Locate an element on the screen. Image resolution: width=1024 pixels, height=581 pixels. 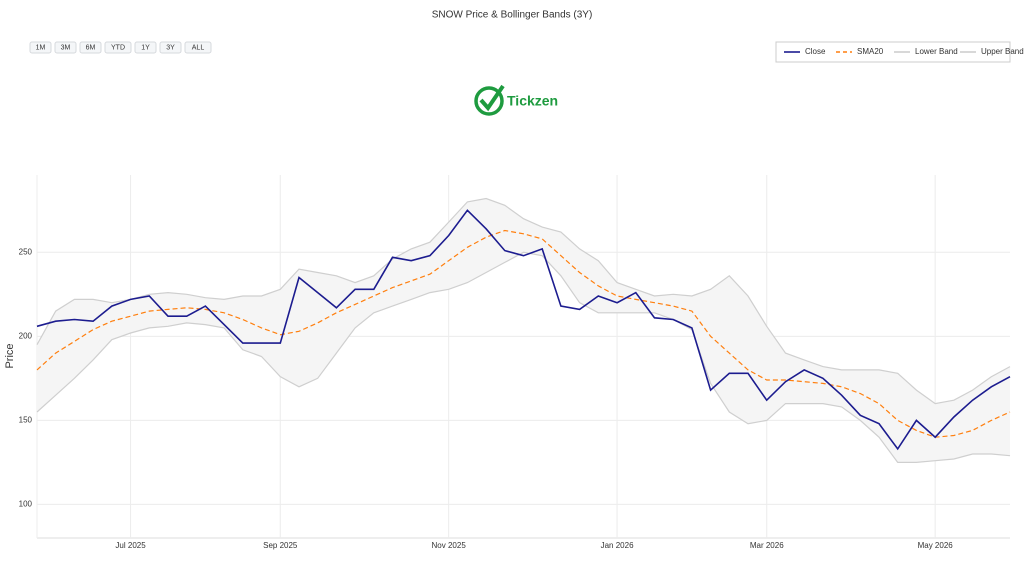
x-tick-label: Mar 2026 is located at coordinates (767, 545).